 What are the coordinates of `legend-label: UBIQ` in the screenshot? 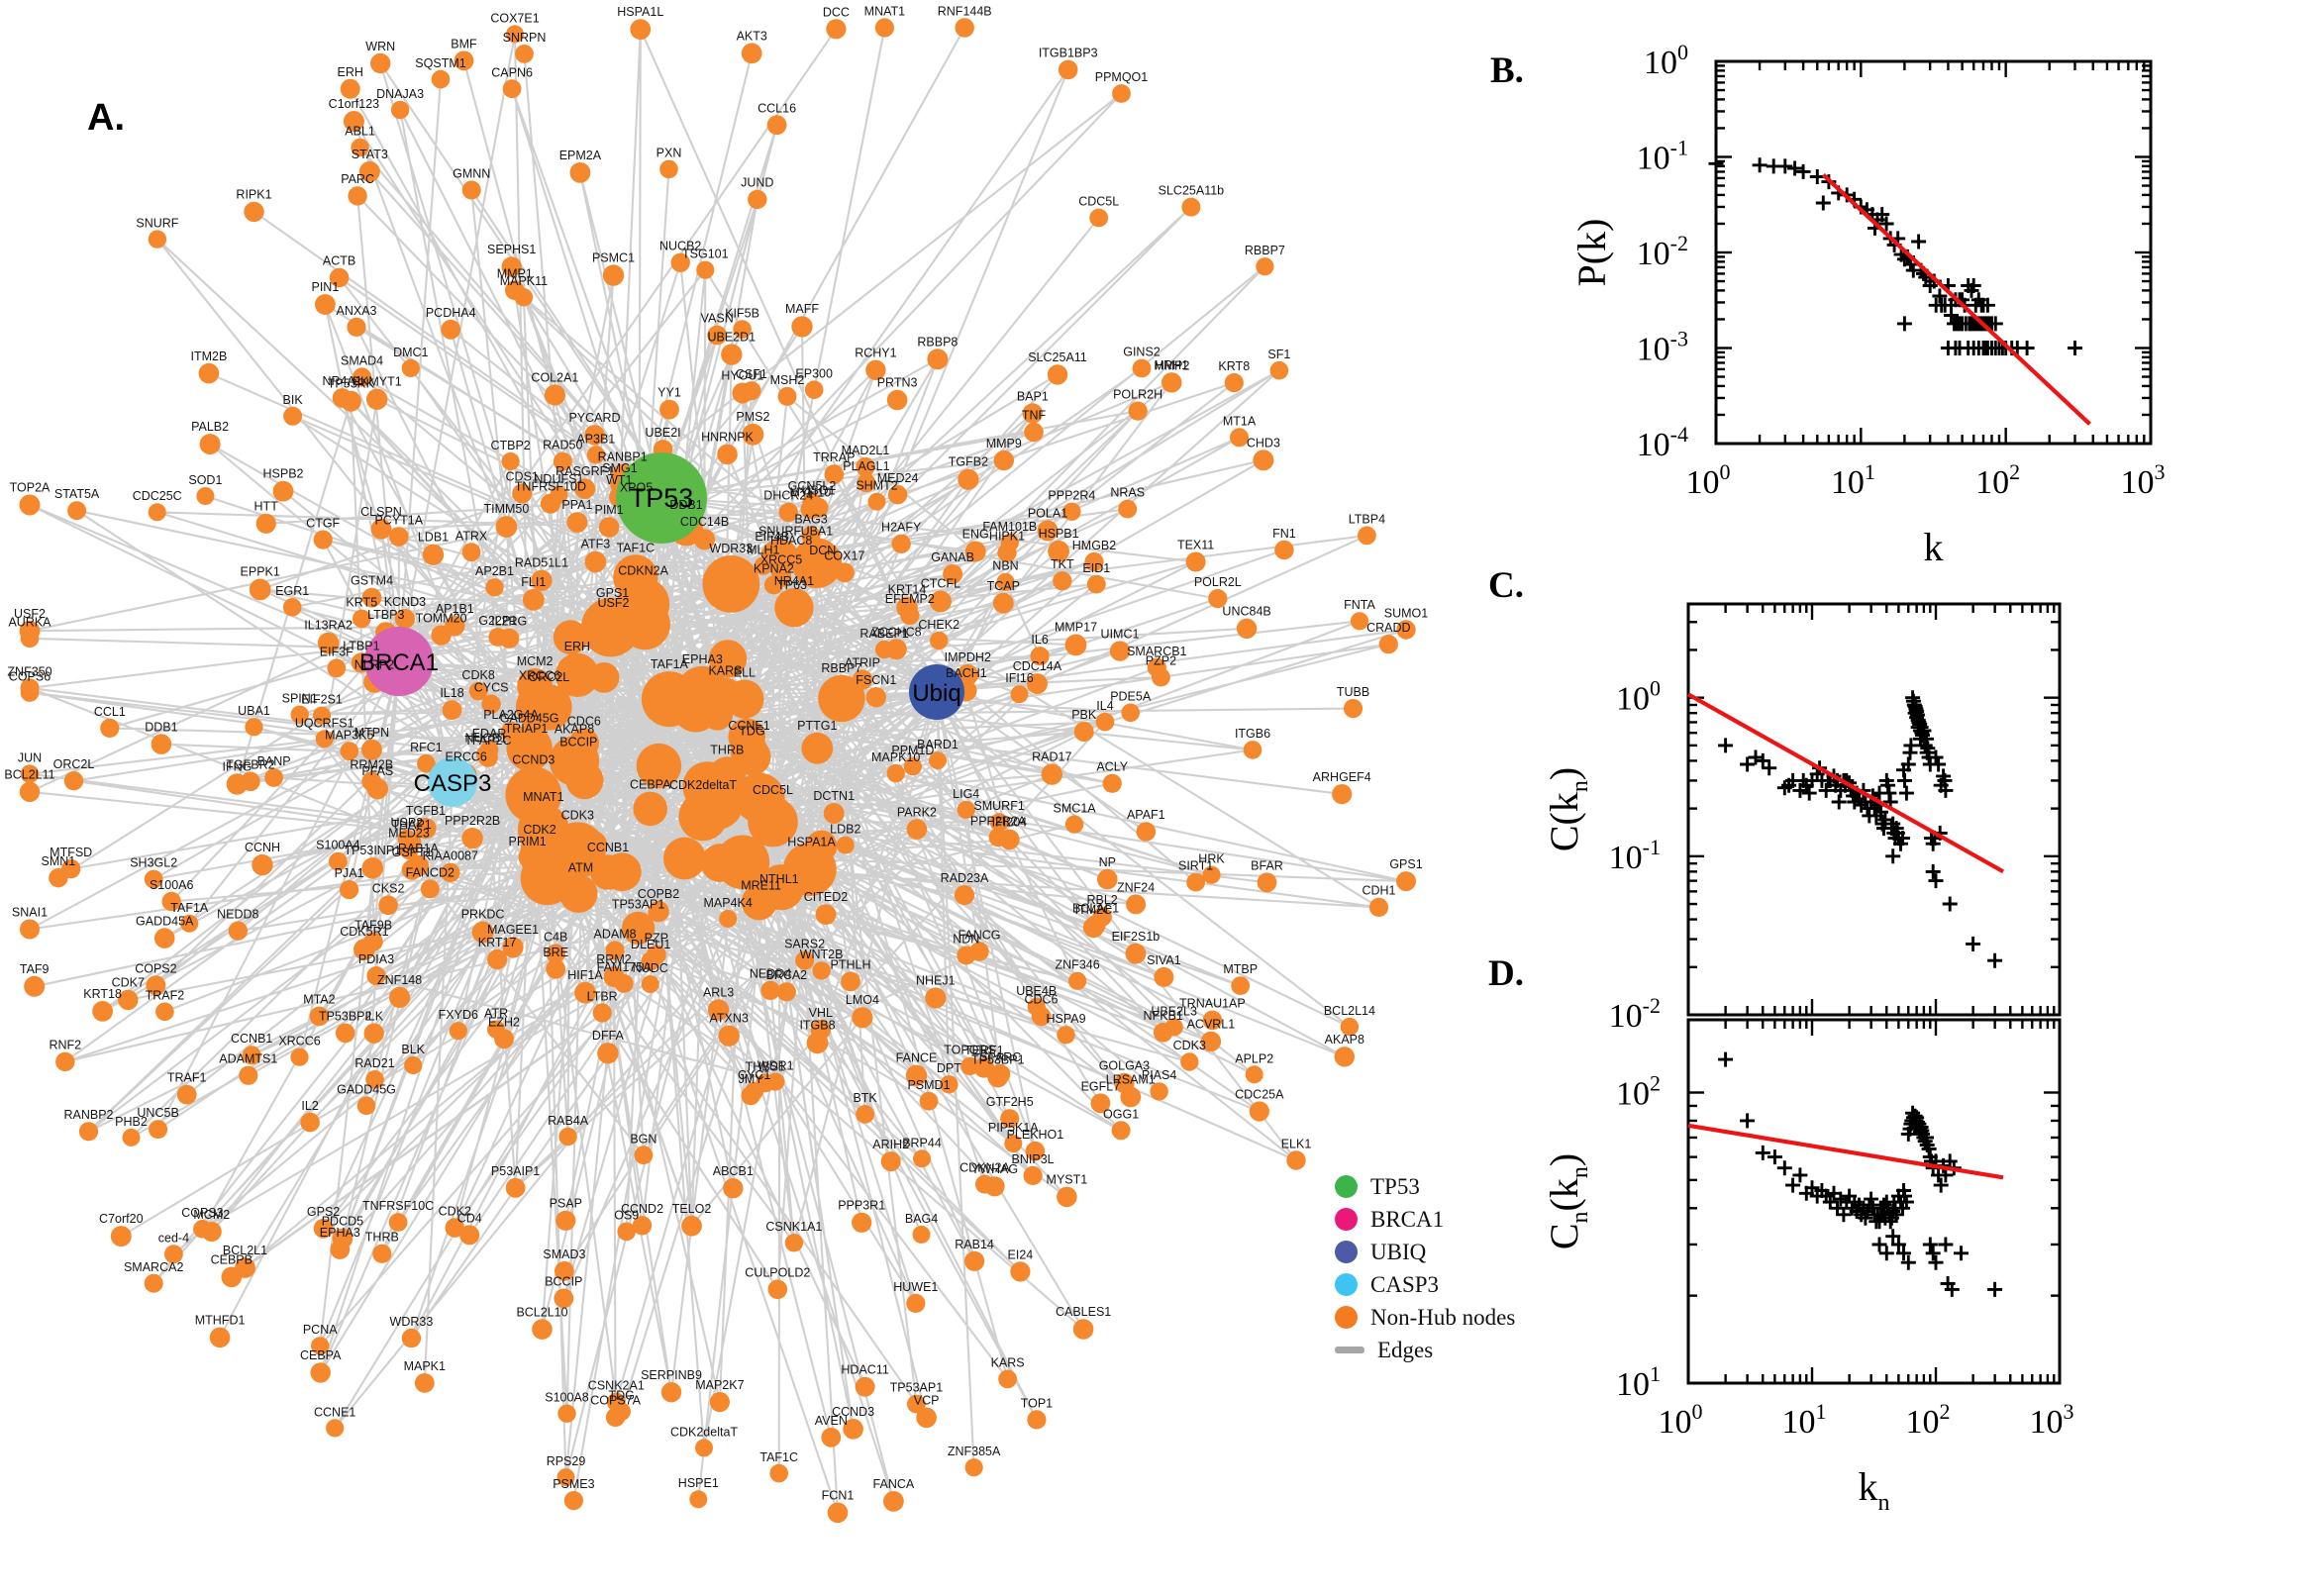 It's located at (1398, 1251).